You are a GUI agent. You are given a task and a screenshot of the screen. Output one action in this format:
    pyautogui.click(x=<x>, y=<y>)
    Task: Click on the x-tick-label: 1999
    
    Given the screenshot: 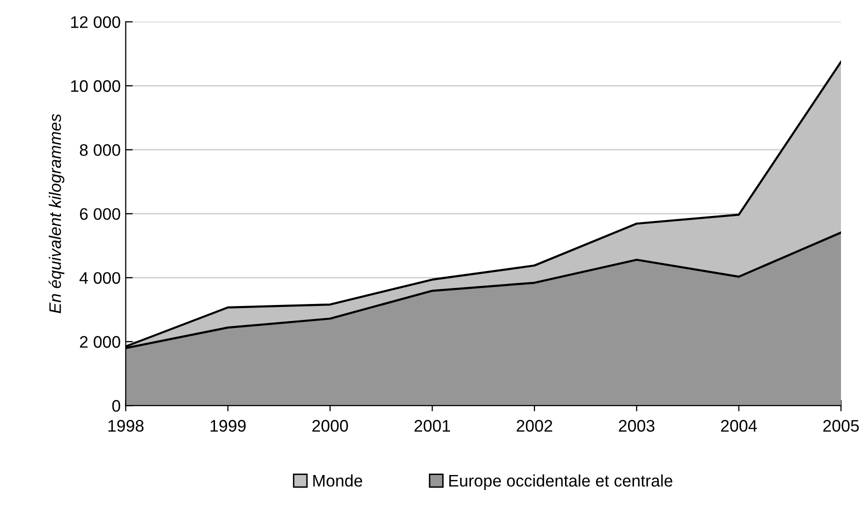 What is the action you would take?
    pyautogui.click(x=228, y=426)
    